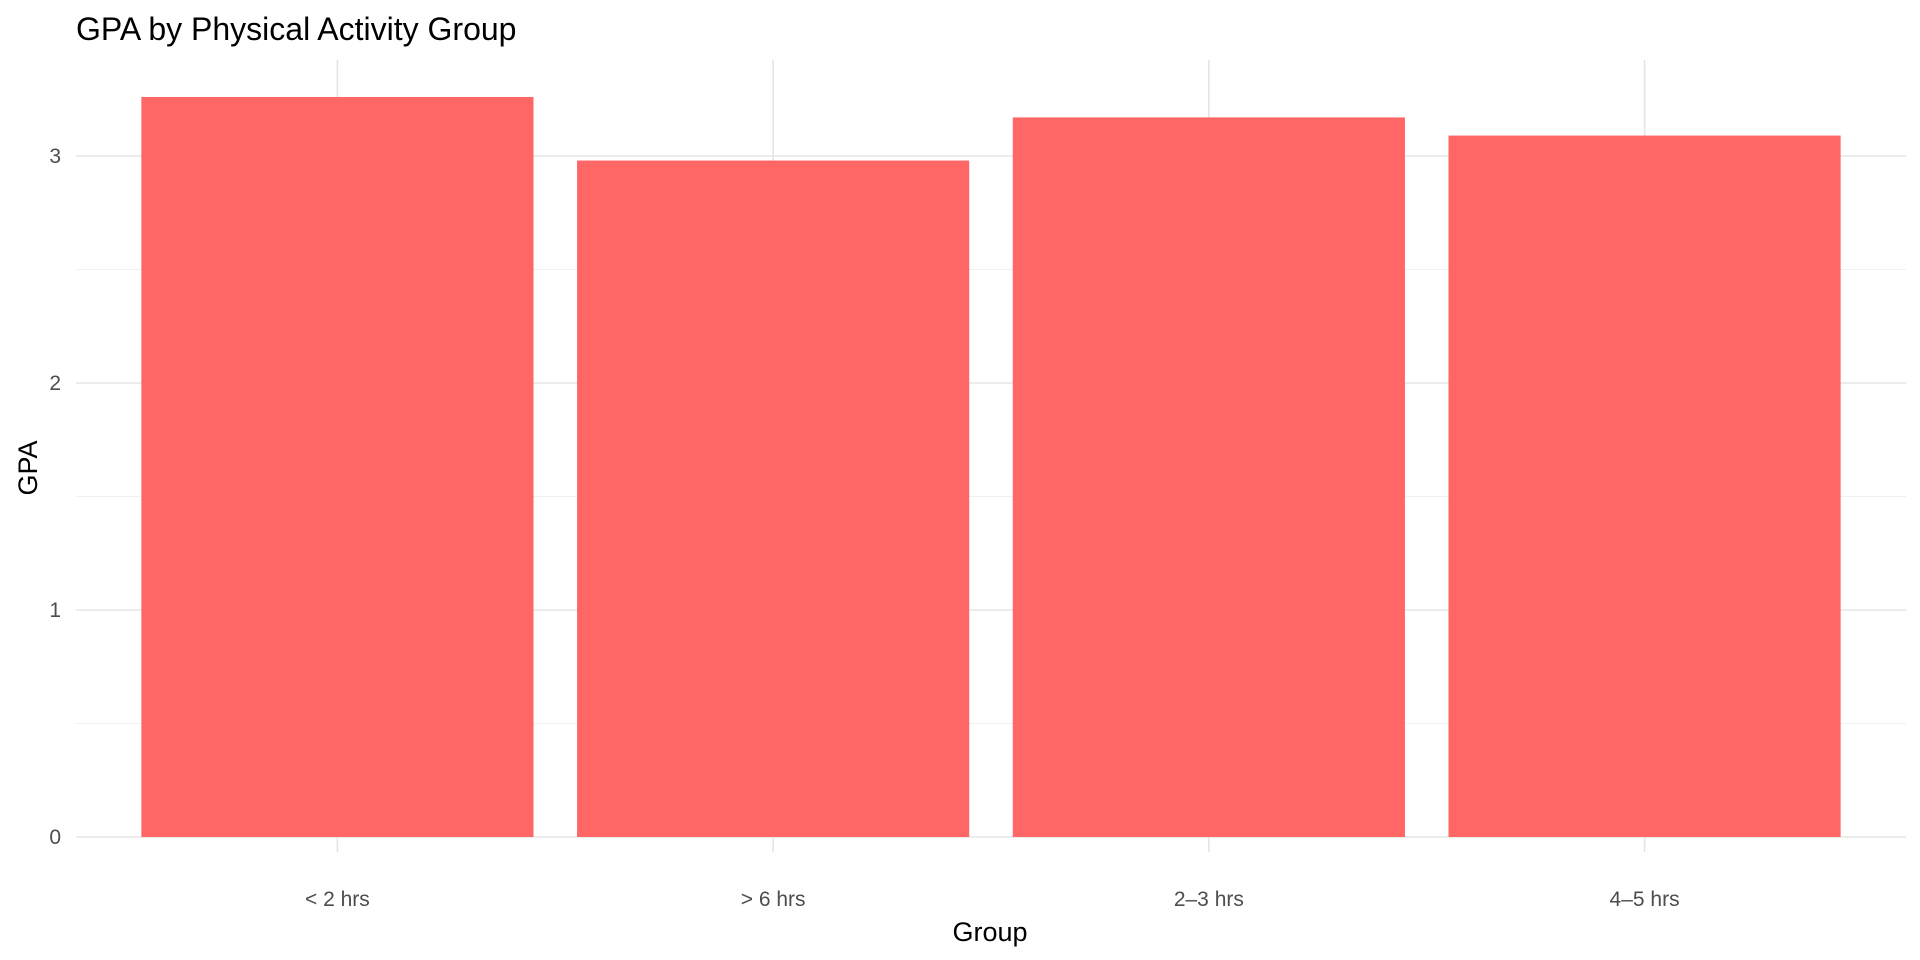 This screenshot has height=960, width=1920. I want to click on y-tick-label: 1, so click(55, 610).